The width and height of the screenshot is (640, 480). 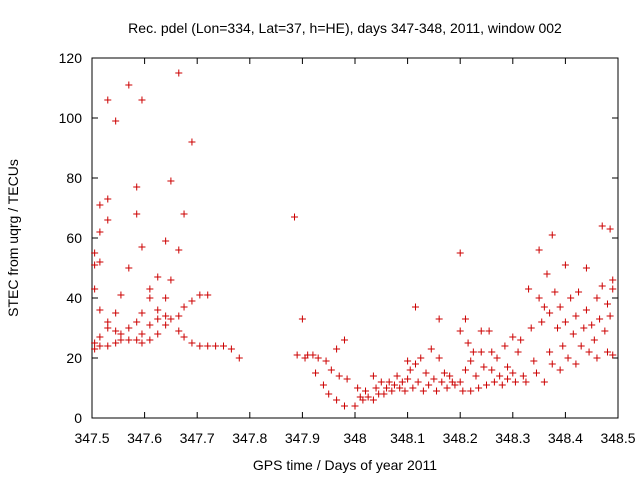 What do you see at coordinates (74, 298) in the screenshot?
I see `y-tick-label: 40` at bounding box center [74, 298].